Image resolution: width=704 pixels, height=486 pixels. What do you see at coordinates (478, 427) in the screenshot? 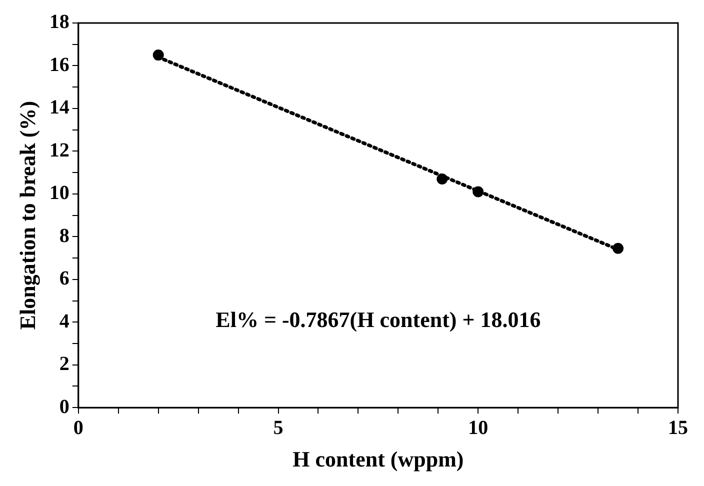
I see `x-tick-label: 10` at bounding box center [478, 427].